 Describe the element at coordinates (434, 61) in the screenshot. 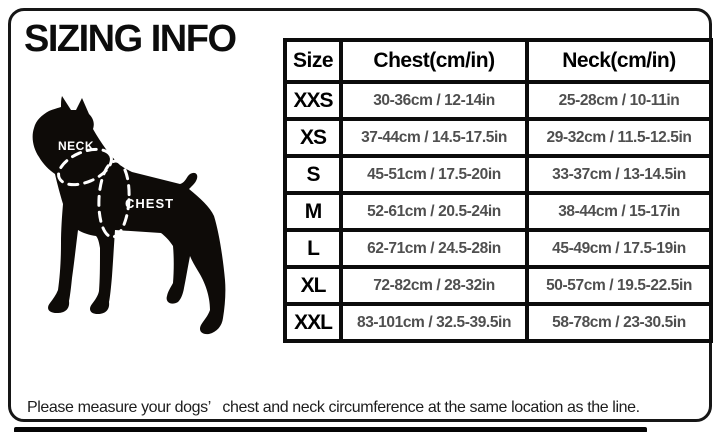

I see `header-chest: Chest(cm/in)` at that location.